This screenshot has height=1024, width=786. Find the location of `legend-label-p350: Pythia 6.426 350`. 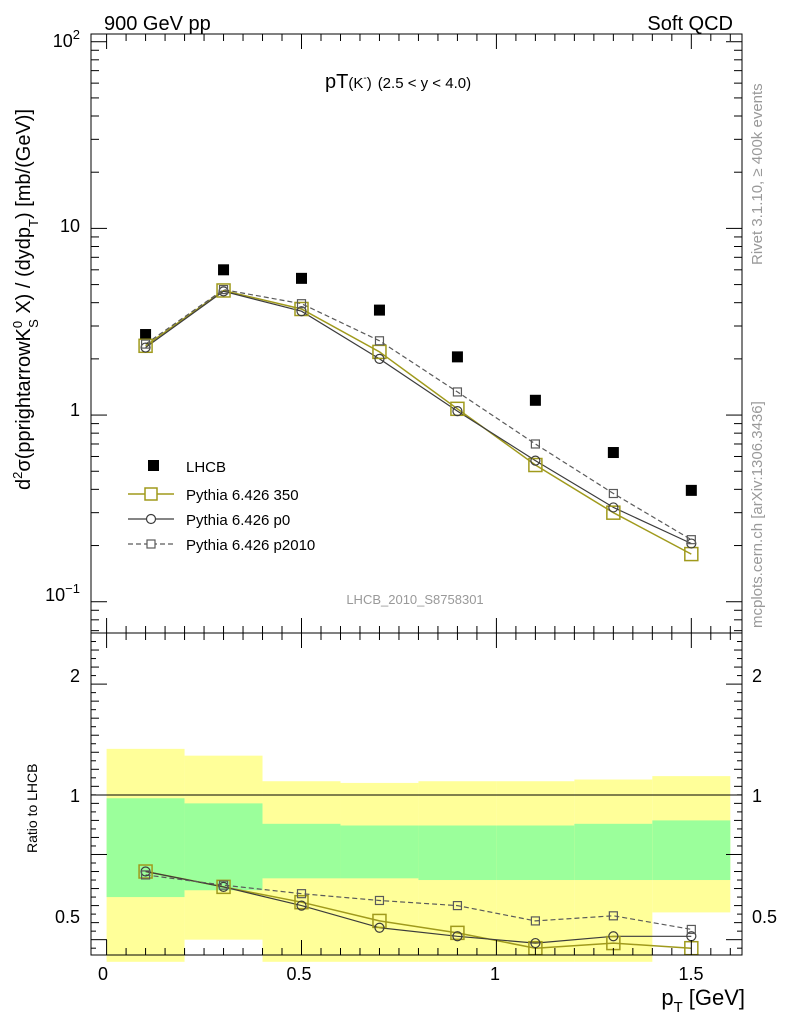

legend-label-p350: Pythia 6.426 350 is located at coordinates (242, 495).